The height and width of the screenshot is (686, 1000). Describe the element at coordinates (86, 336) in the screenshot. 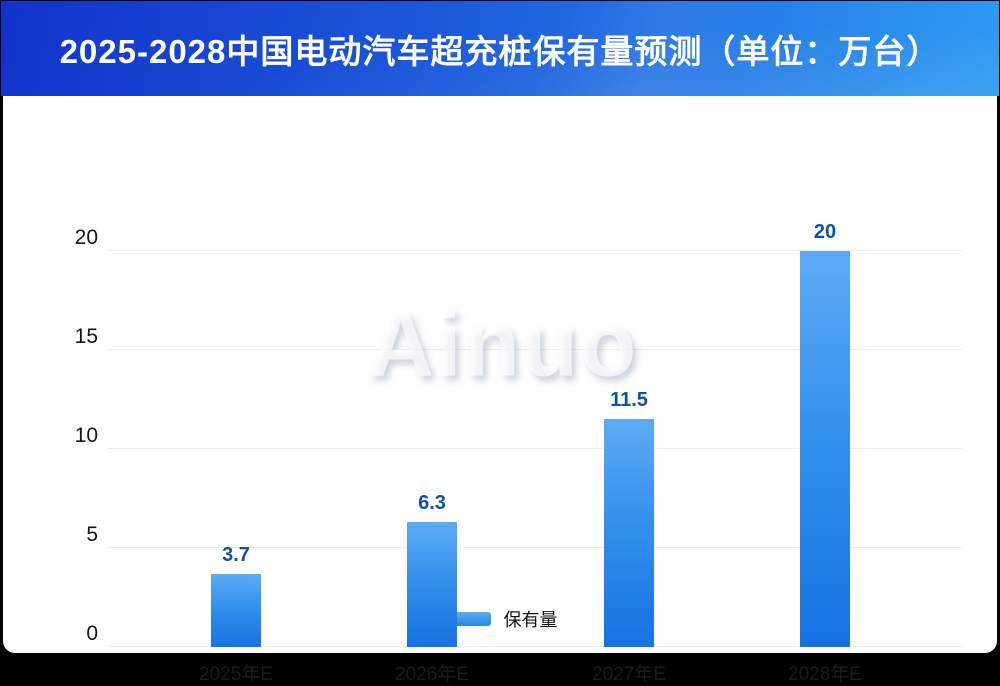

I see `y-axis-tick-label: 15` at that location.